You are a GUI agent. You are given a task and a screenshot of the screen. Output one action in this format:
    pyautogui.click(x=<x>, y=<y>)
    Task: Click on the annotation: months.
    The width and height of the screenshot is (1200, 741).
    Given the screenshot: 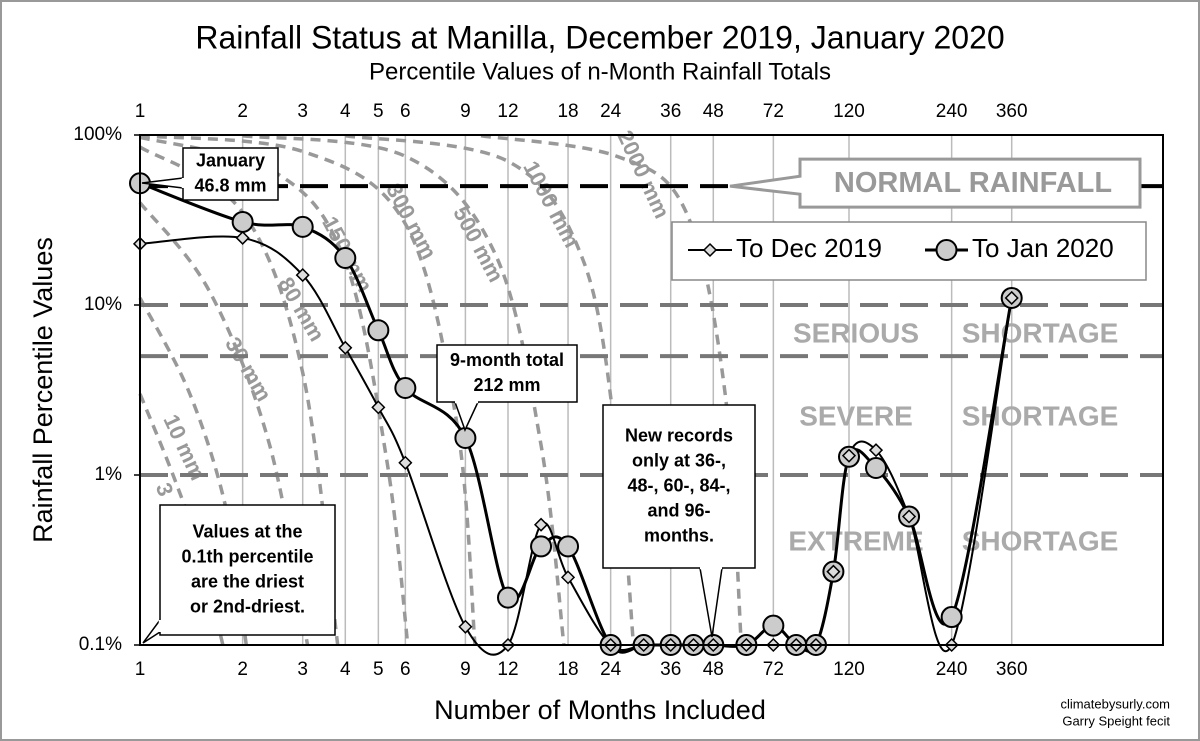 What is the action you would take?
    pyautogui.click(x=679, y=535)
    